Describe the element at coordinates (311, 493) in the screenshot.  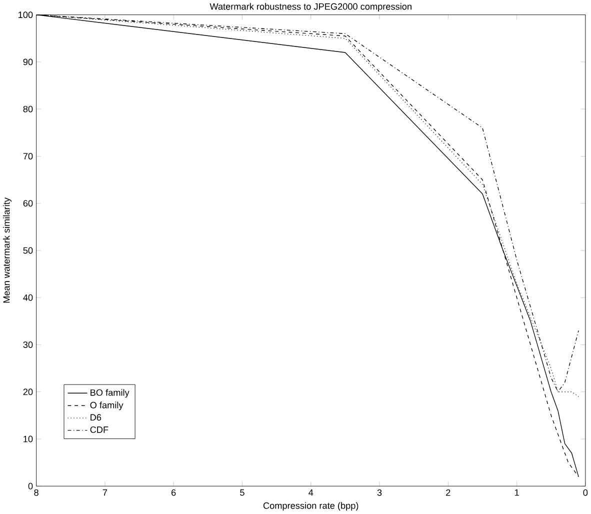
I see `x-tick-label: 4` at that location.